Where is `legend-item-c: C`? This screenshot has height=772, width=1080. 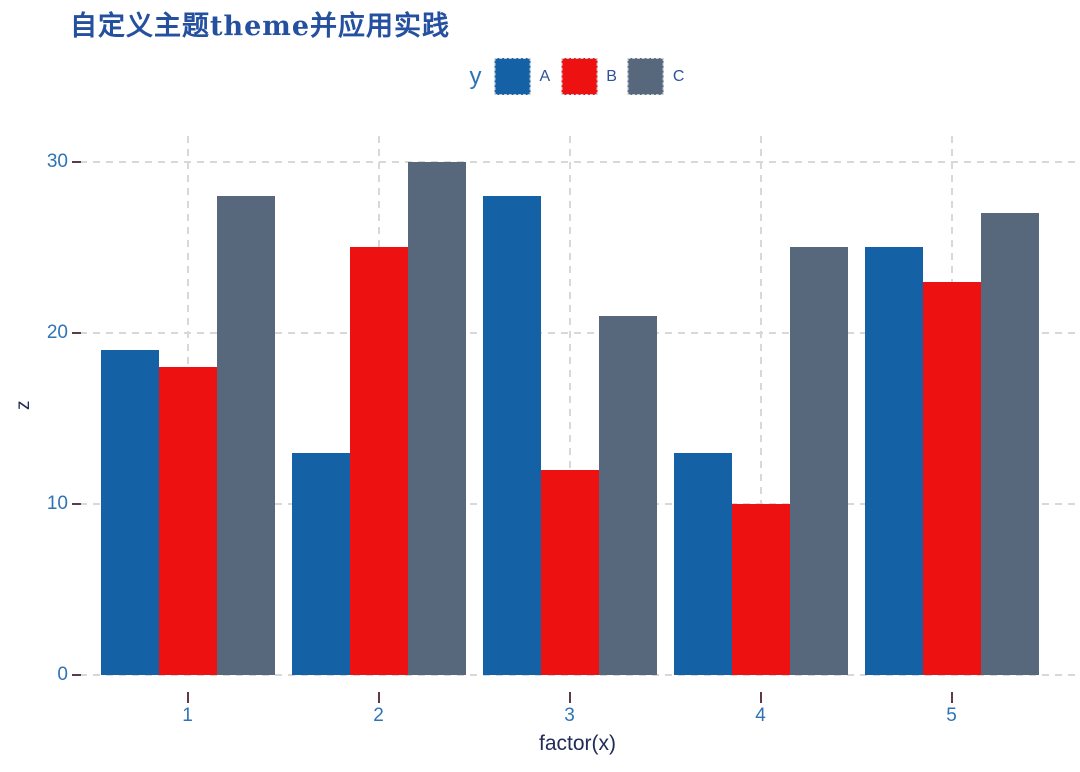
legend-item-c: C is located at coordinates (656, 76).